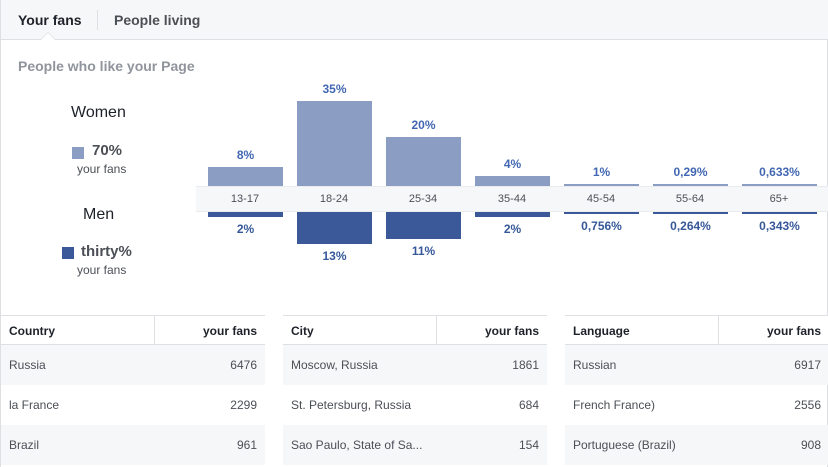 This screenshot has height=467, width=828. Describe the element at coordinates (624, 445) in the screenshot. I see `row-name: Portuguese (Brazil)` at that location.